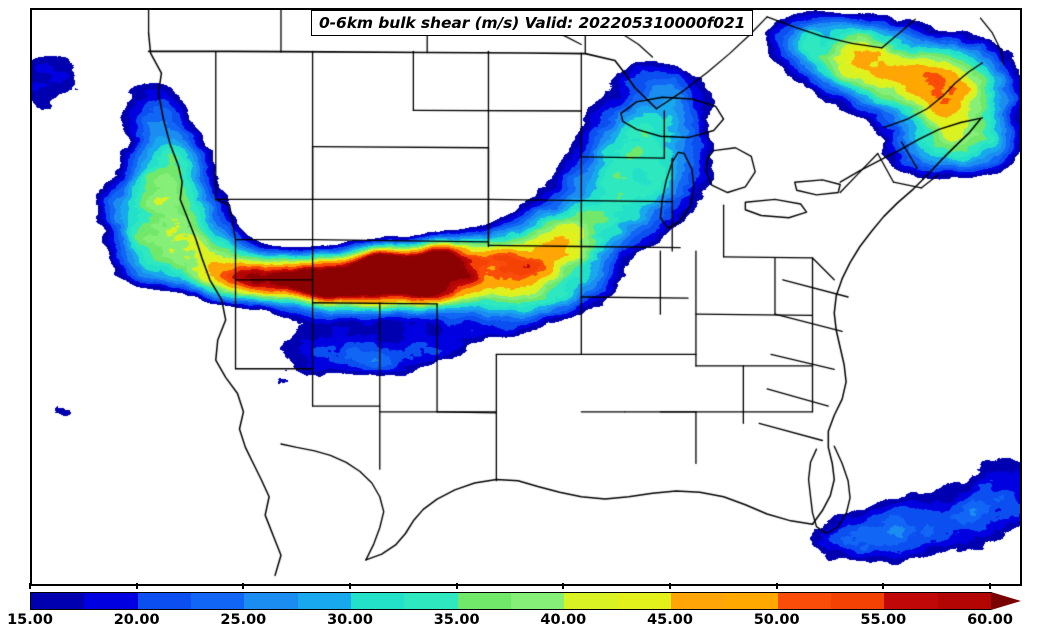  I want to click on colorbar-tick-label: 30.00, so click(350, 620).